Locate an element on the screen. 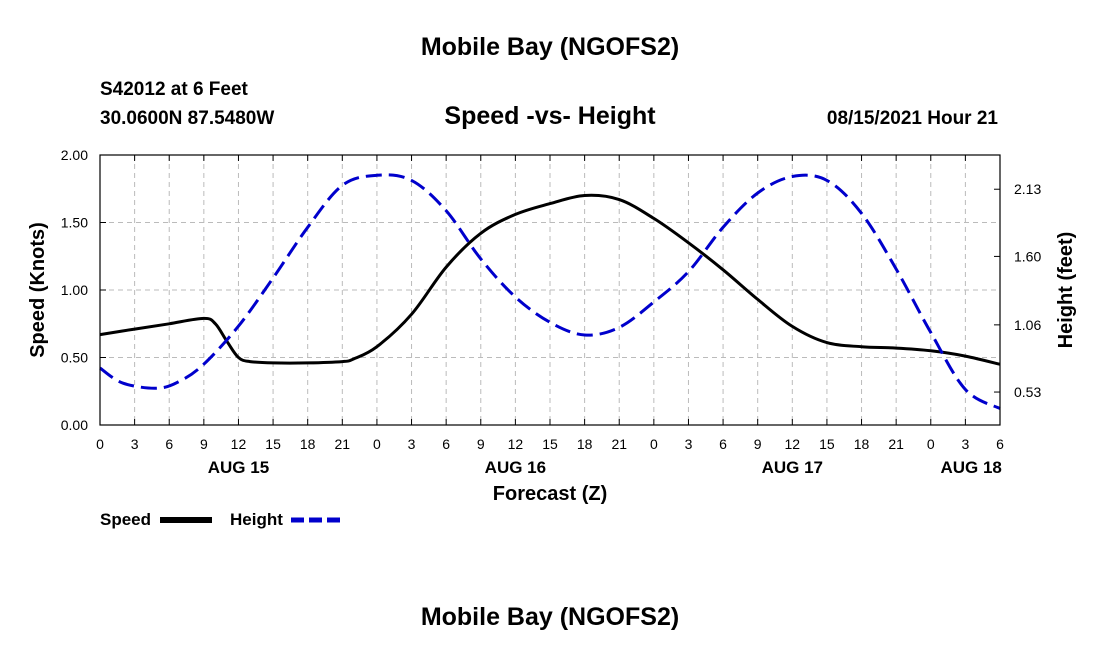 The width and height of the screenshot is (1100, 650). y2-tick-label: 0.53 is located at coordinates (1027, 392).